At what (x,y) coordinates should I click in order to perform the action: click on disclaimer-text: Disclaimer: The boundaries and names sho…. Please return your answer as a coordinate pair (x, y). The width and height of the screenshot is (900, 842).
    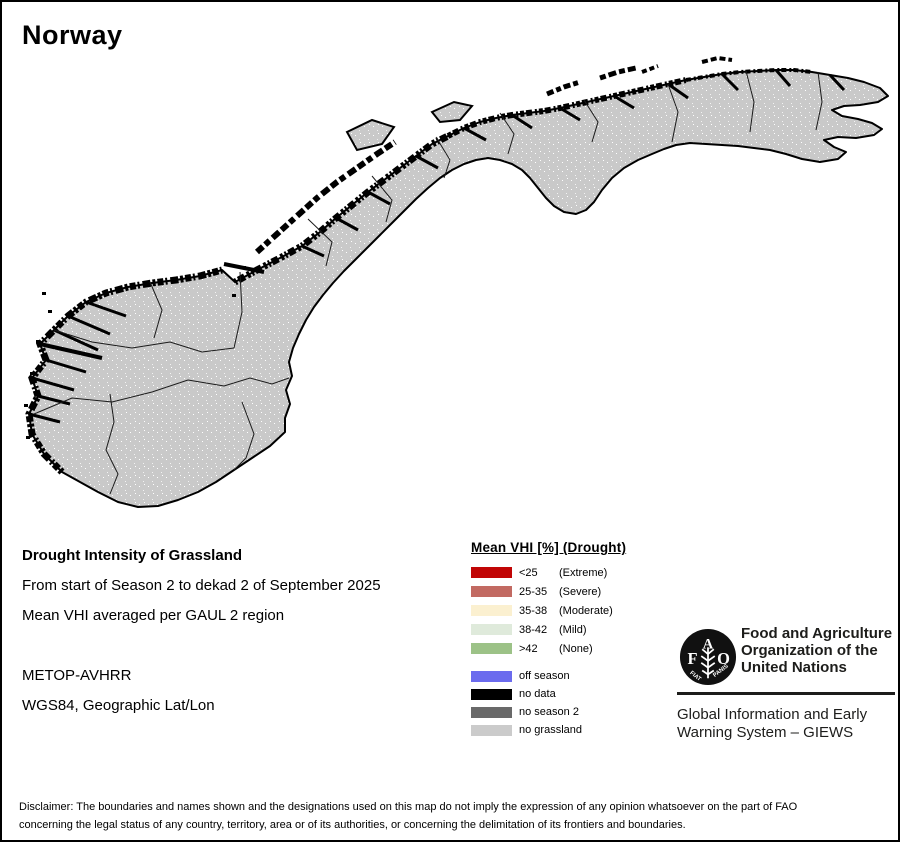
    Looking at the image, I should click on (455, 816).